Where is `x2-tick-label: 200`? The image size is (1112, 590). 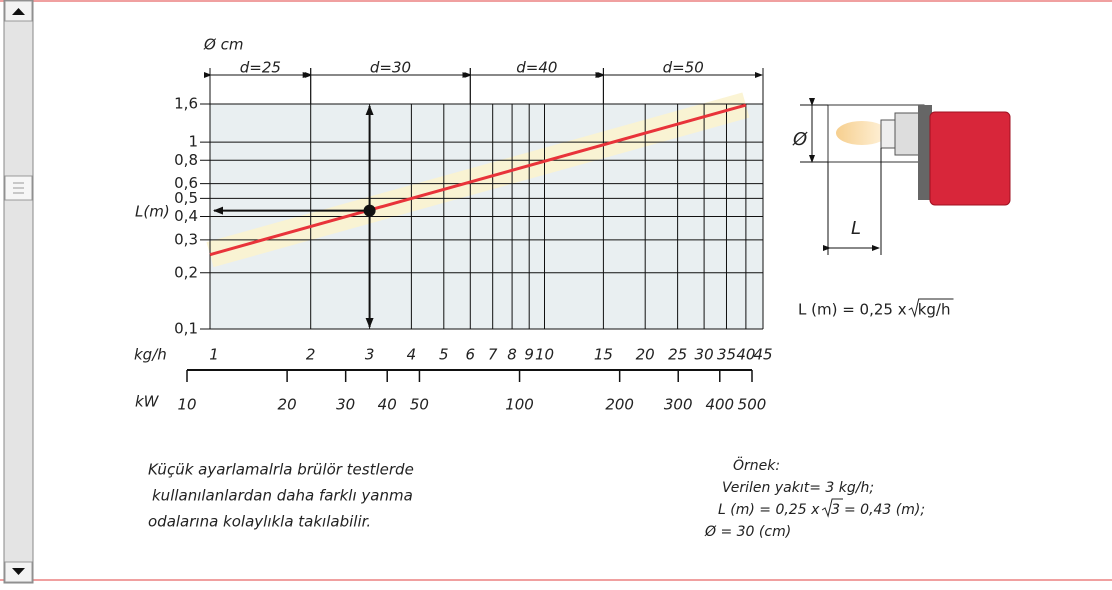
x2-tick-label: 200 is located at coordinates (619, 405).